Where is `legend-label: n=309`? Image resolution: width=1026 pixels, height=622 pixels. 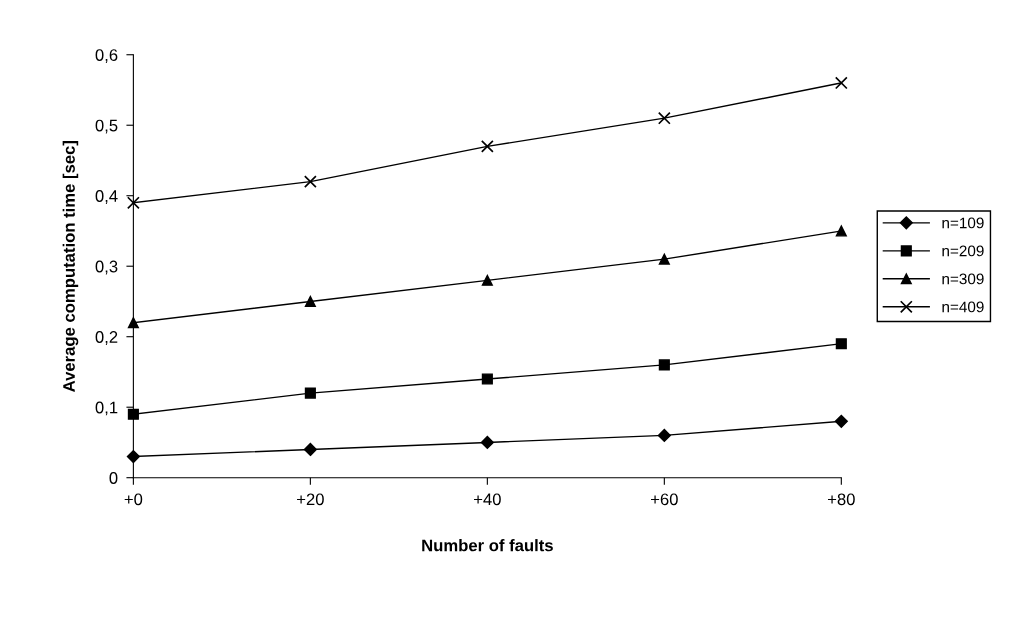 legend-label: n=309 is located at coordinates (963, 279).